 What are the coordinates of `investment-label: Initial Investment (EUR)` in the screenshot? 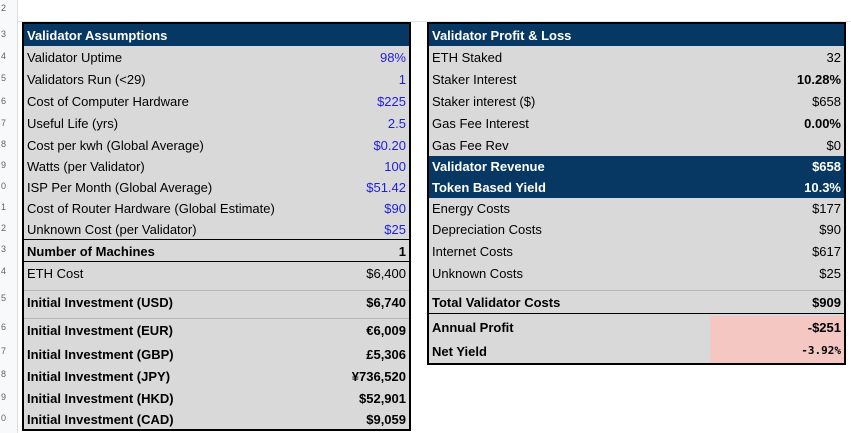 It's located at (100, 330).